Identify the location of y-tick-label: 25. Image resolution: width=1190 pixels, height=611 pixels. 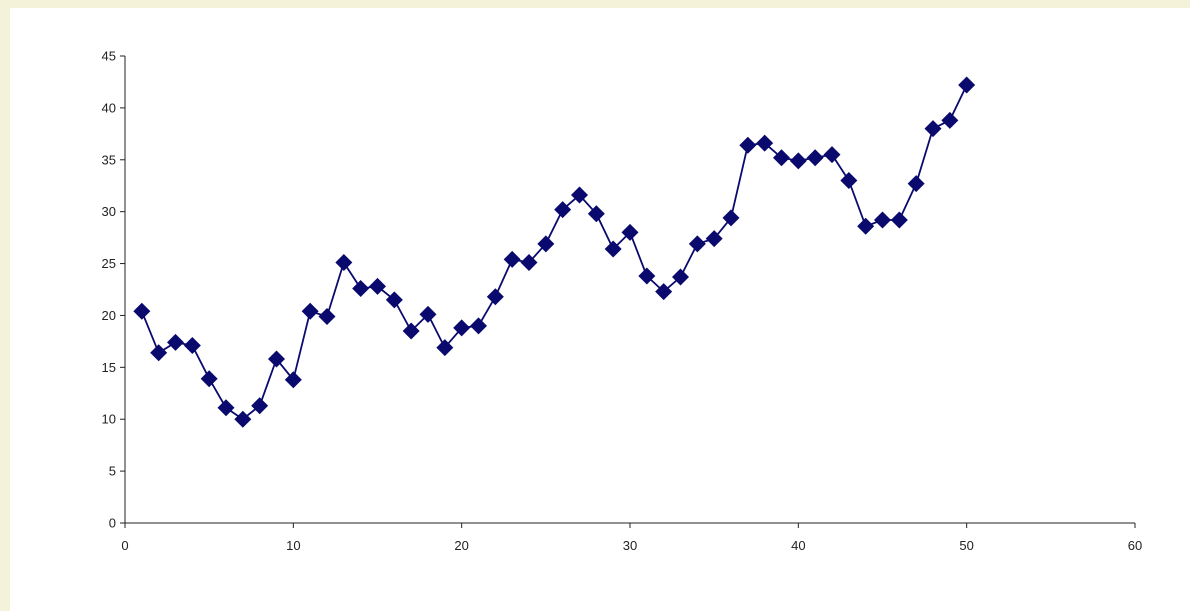
(109, 263).